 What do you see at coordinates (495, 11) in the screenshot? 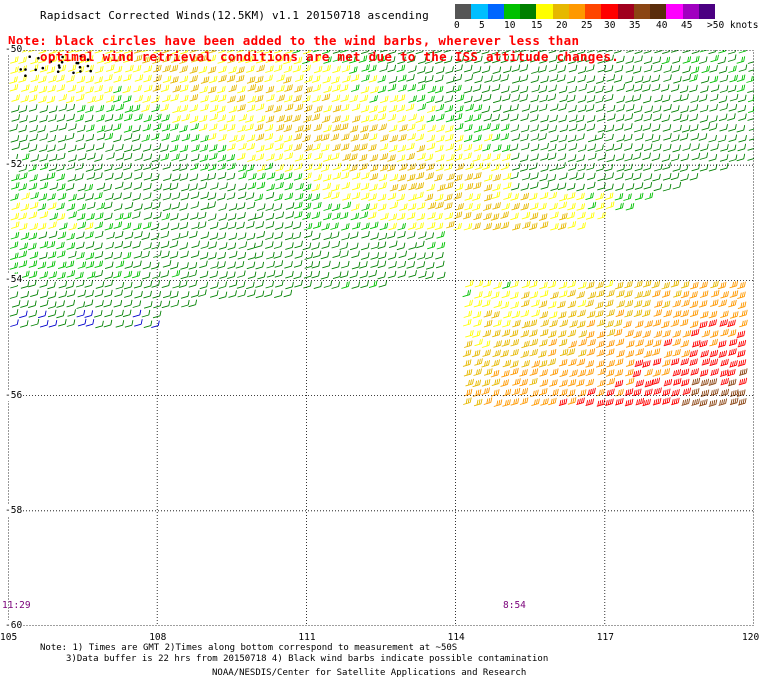
I see `colorbar-swatch` at bounding box center [495, 11].